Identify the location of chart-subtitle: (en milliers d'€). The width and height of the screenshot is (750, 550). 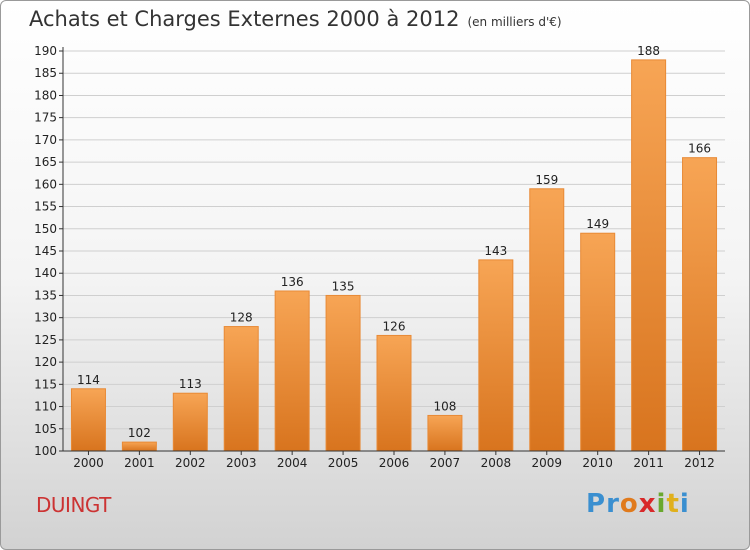
(514, 22).